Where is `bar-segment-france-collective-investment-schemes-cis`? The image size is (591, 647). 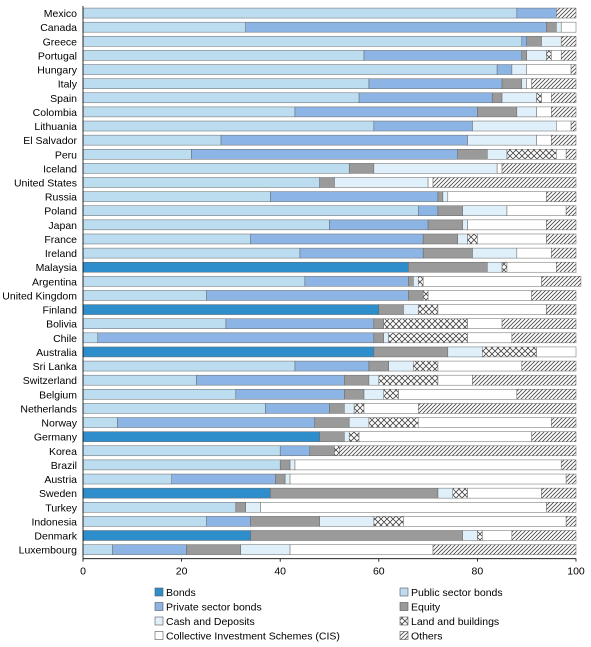
bar-segment-france-collective-investment-schemes-cis is located at coordinates (512, 239).